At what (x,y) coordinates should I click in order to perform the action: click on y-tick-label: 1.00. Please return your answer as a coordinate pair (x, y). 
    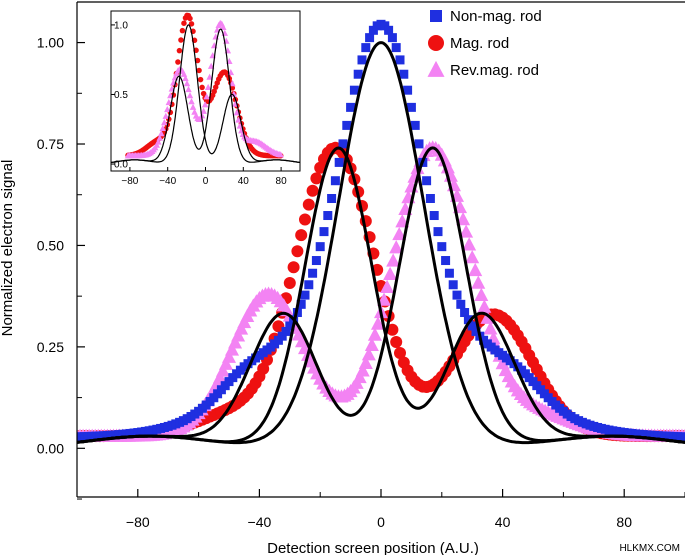
    Looking at the image, I should click on (50, 43).